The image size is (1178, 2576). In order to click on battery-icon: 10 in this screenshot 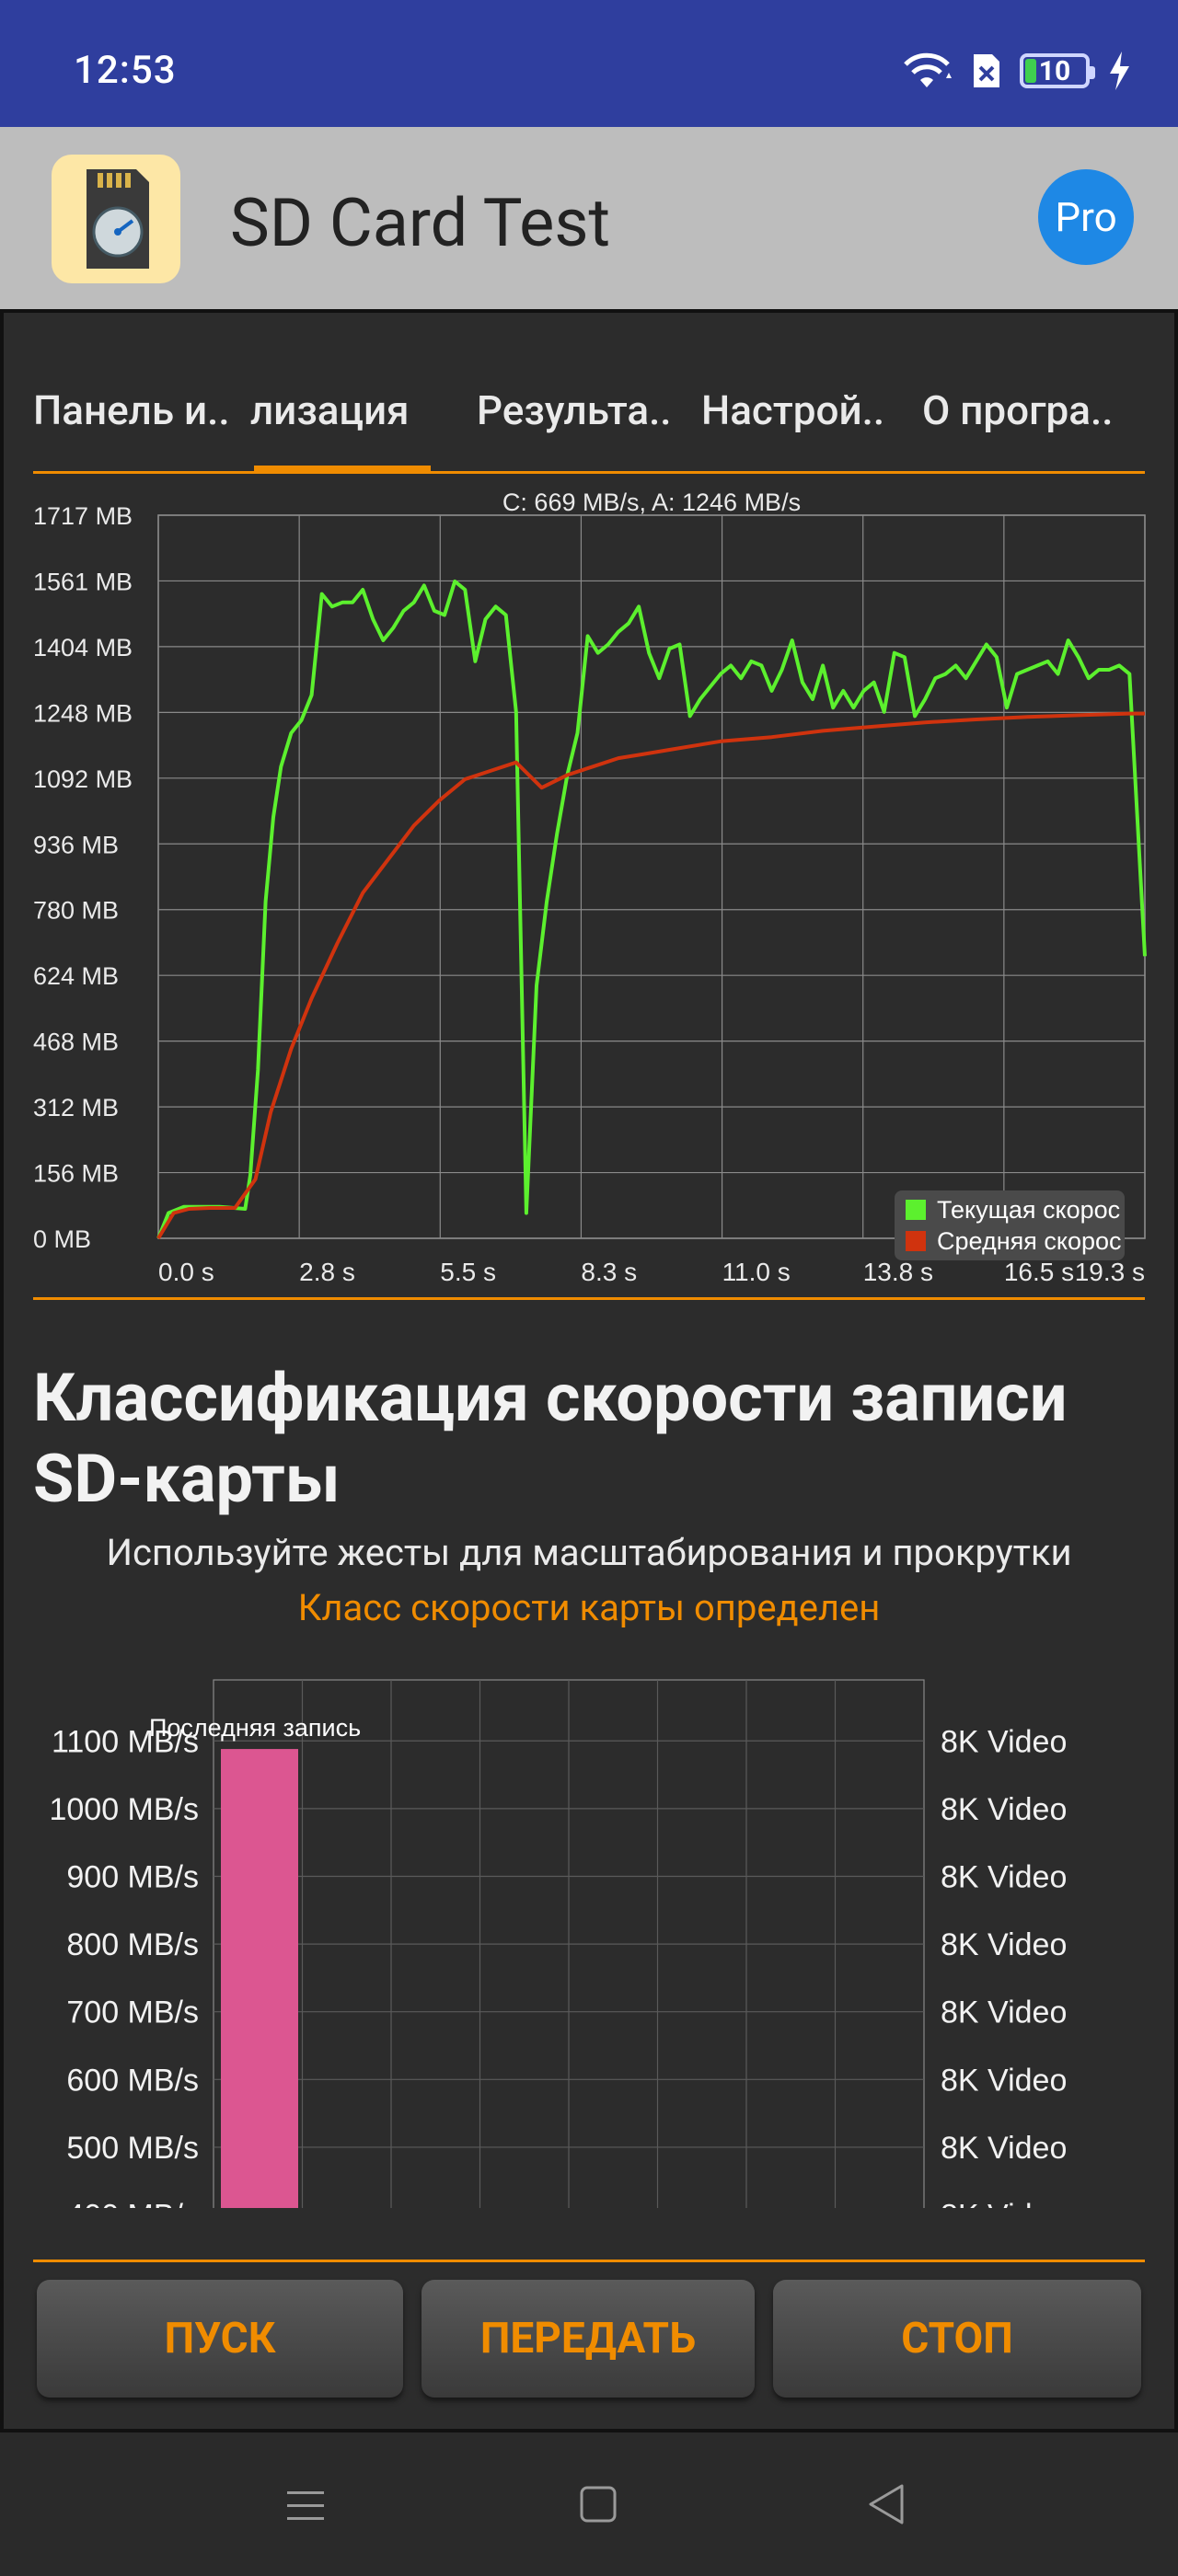, I will do `click(1057, 70)`.